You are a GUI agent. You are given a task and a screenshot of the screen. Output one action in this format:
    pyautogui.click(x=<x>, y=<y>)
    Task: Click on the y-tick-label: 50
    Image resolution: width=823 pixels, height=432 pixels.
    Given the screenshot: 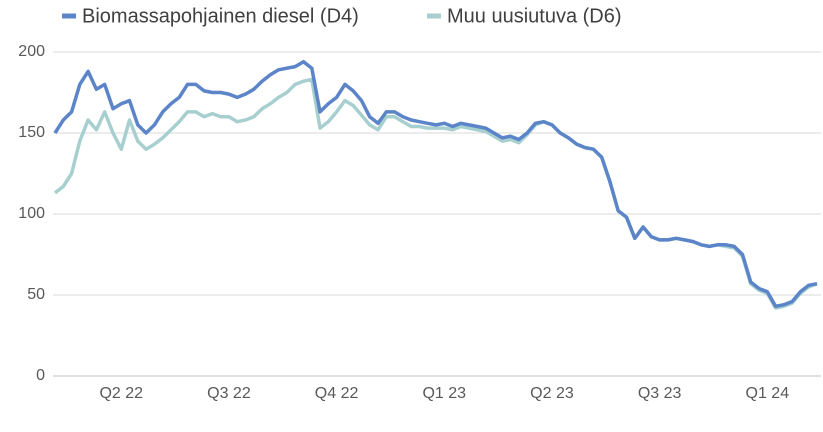 What is the action you would take?
    pyautogui.click(x=36, y=294)
    